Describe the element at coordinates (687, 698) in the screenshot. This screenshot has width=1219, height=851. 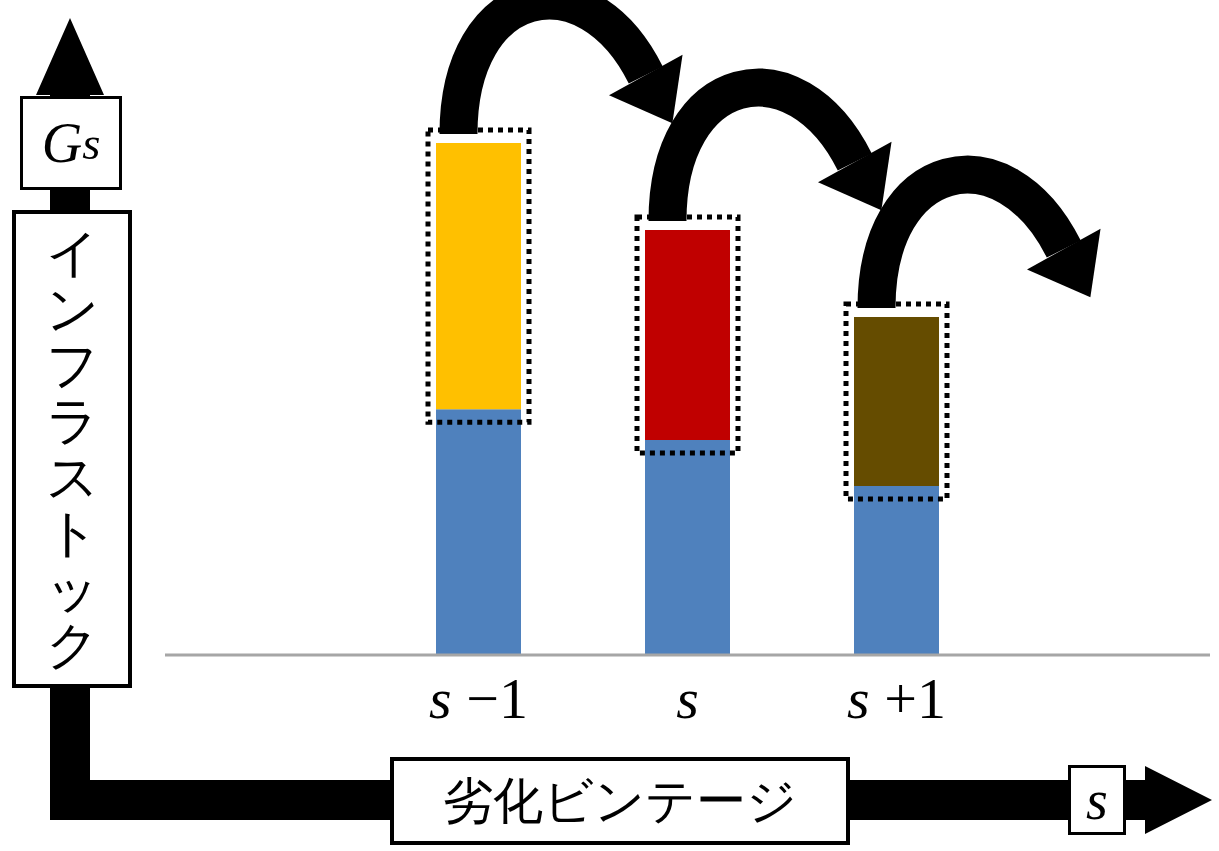
I see `x-tick-label: s` at that location.